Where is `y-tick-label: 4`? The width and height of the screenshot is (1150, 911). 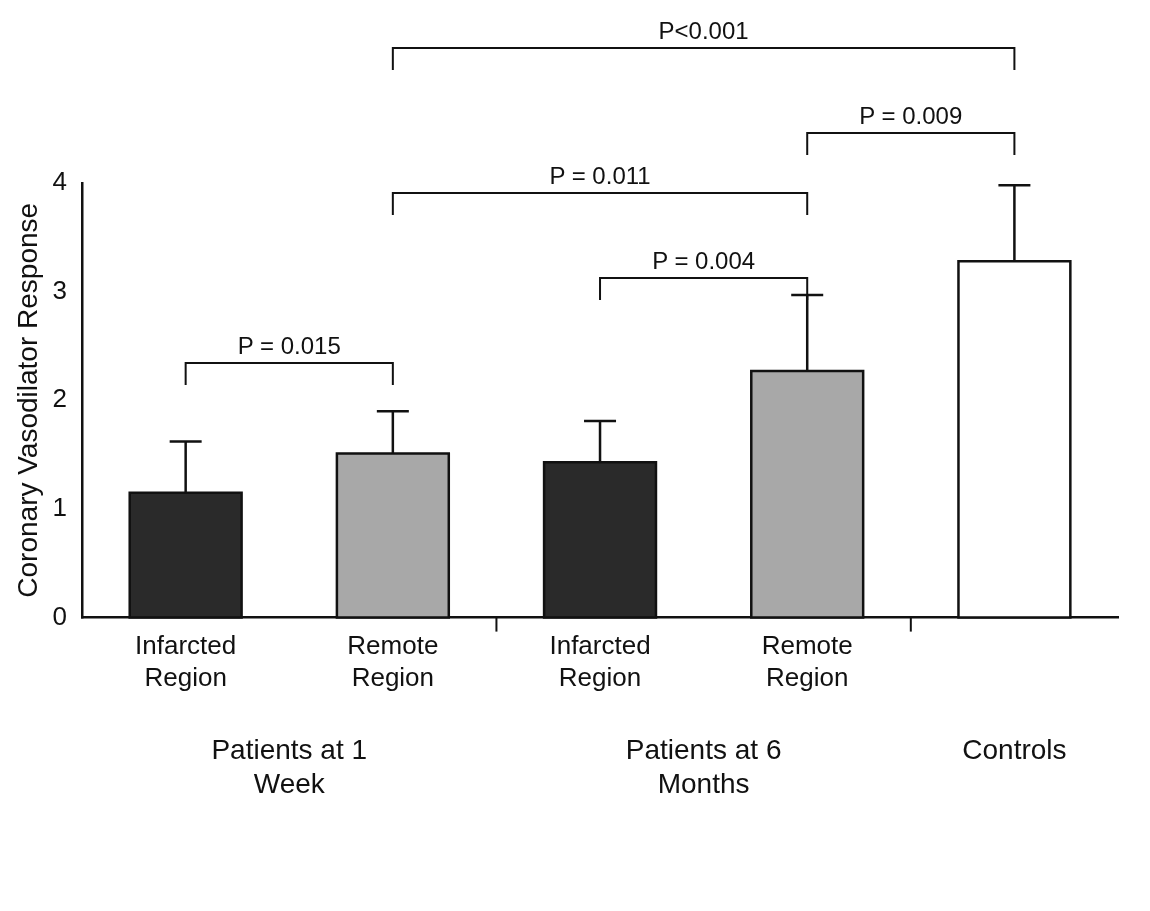
y-tick-label: 4 is located at coordinates (60, 181).